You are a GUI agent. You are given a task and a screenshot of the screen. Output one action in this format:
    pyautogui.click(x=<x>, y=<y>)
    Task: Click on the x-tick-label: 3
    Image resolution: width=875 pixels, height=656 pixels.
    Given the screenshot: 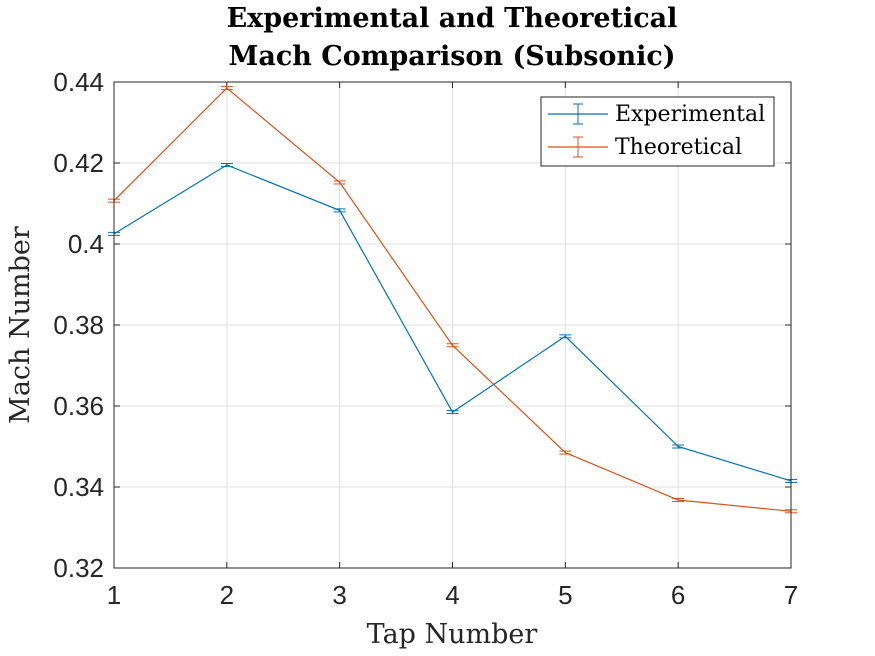 What is the action you would take?
    pyautogui.click(x=339, y=595)
    